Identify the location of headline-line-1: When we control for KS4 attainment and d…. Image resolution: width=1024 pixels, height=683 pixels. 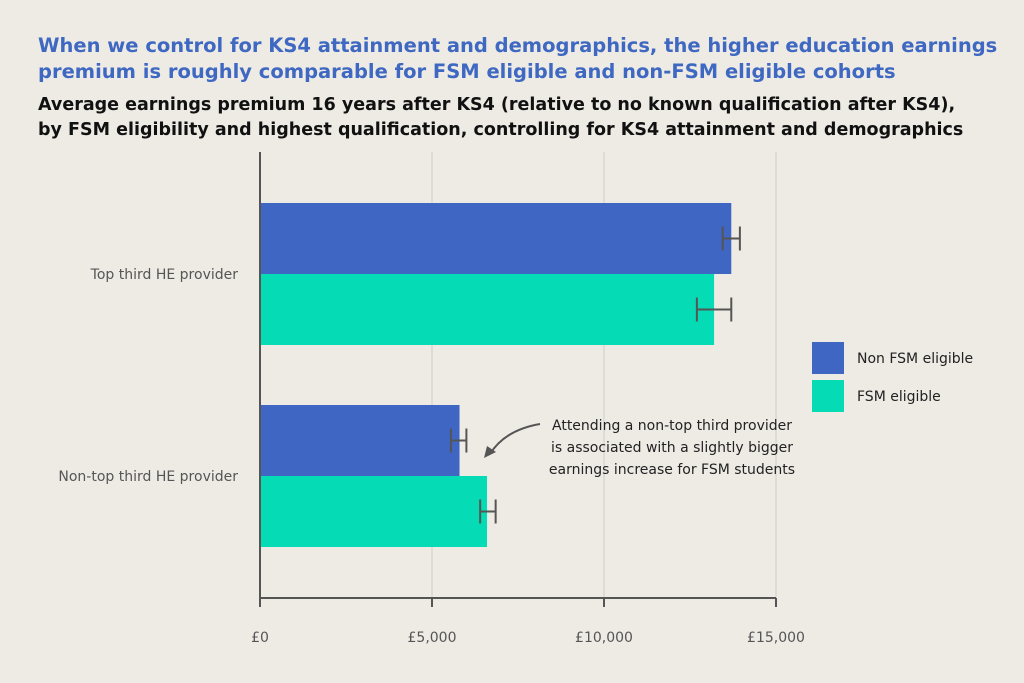
(517, 45).